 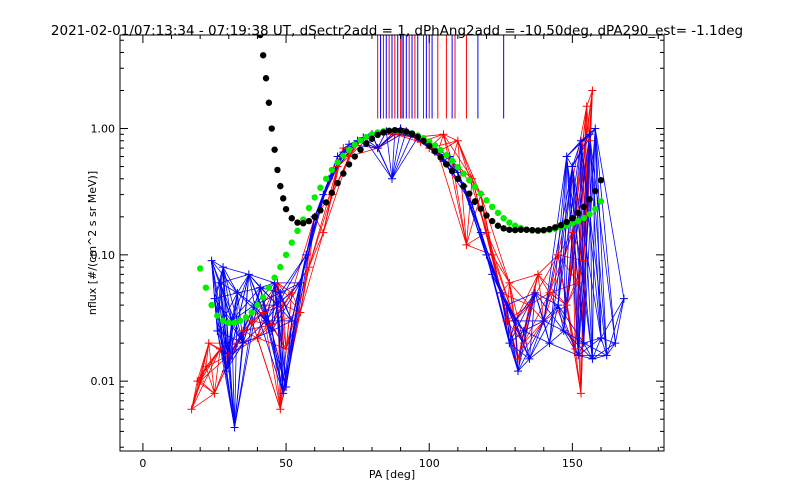 What do you see at coordinates (103, 255) in the screenshot?
I see `y-tick-label-1: 0.10` at bounding box center [103, 255].